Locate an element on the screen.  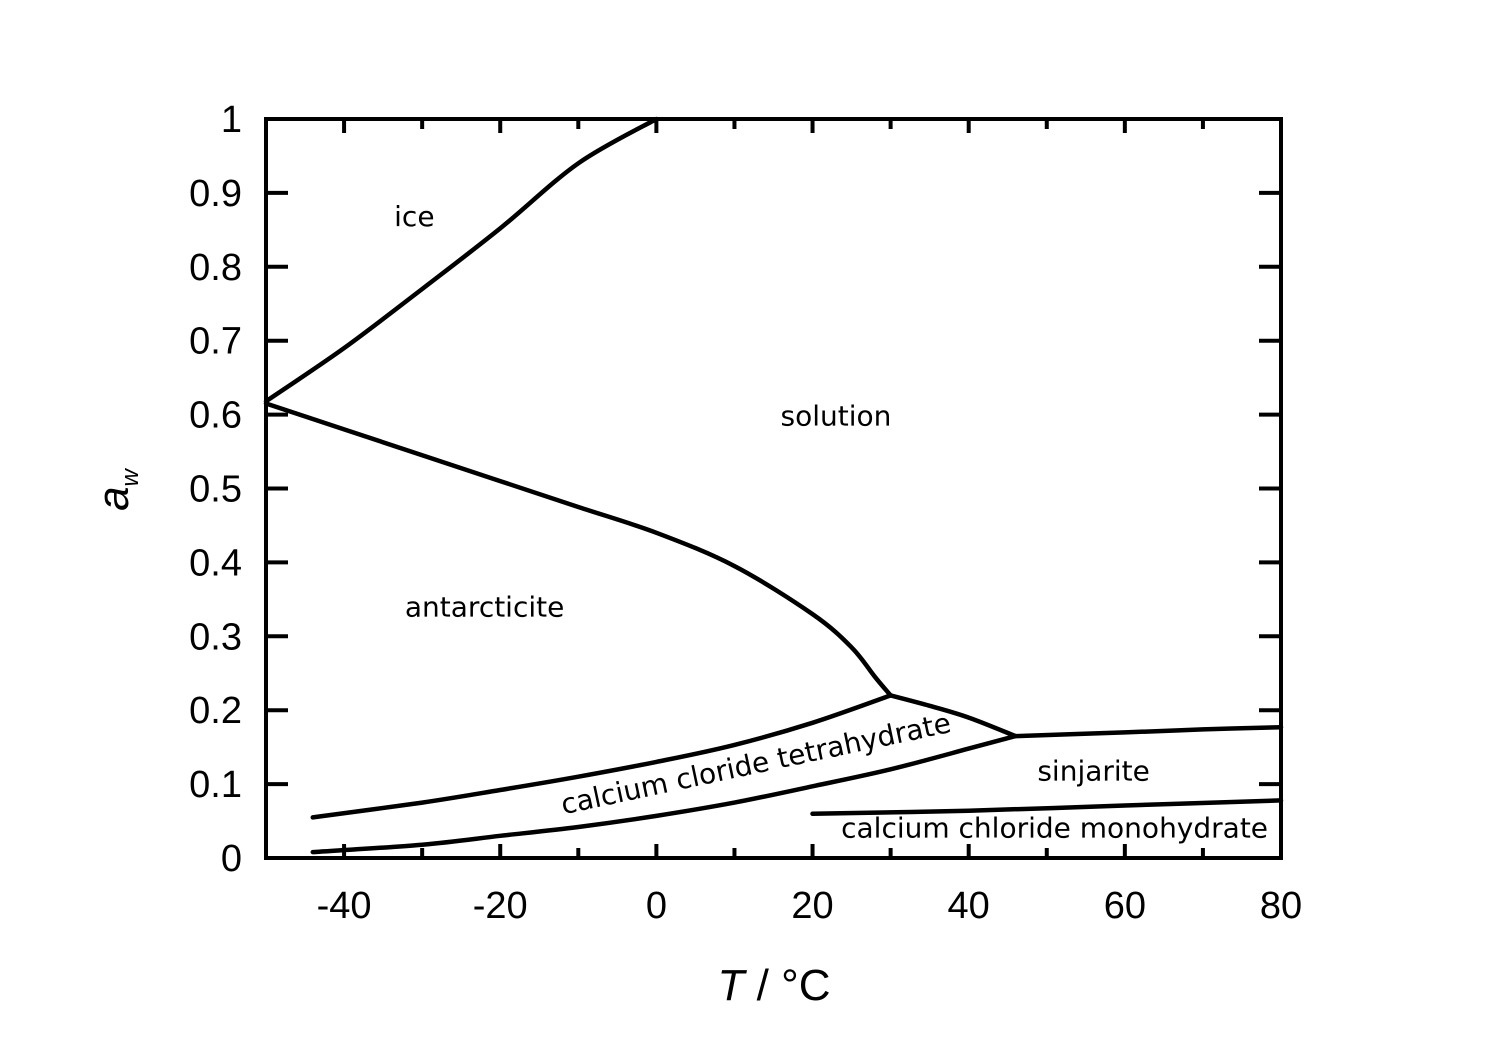
region-label: antarcticite is located at coordinates (484, 606).